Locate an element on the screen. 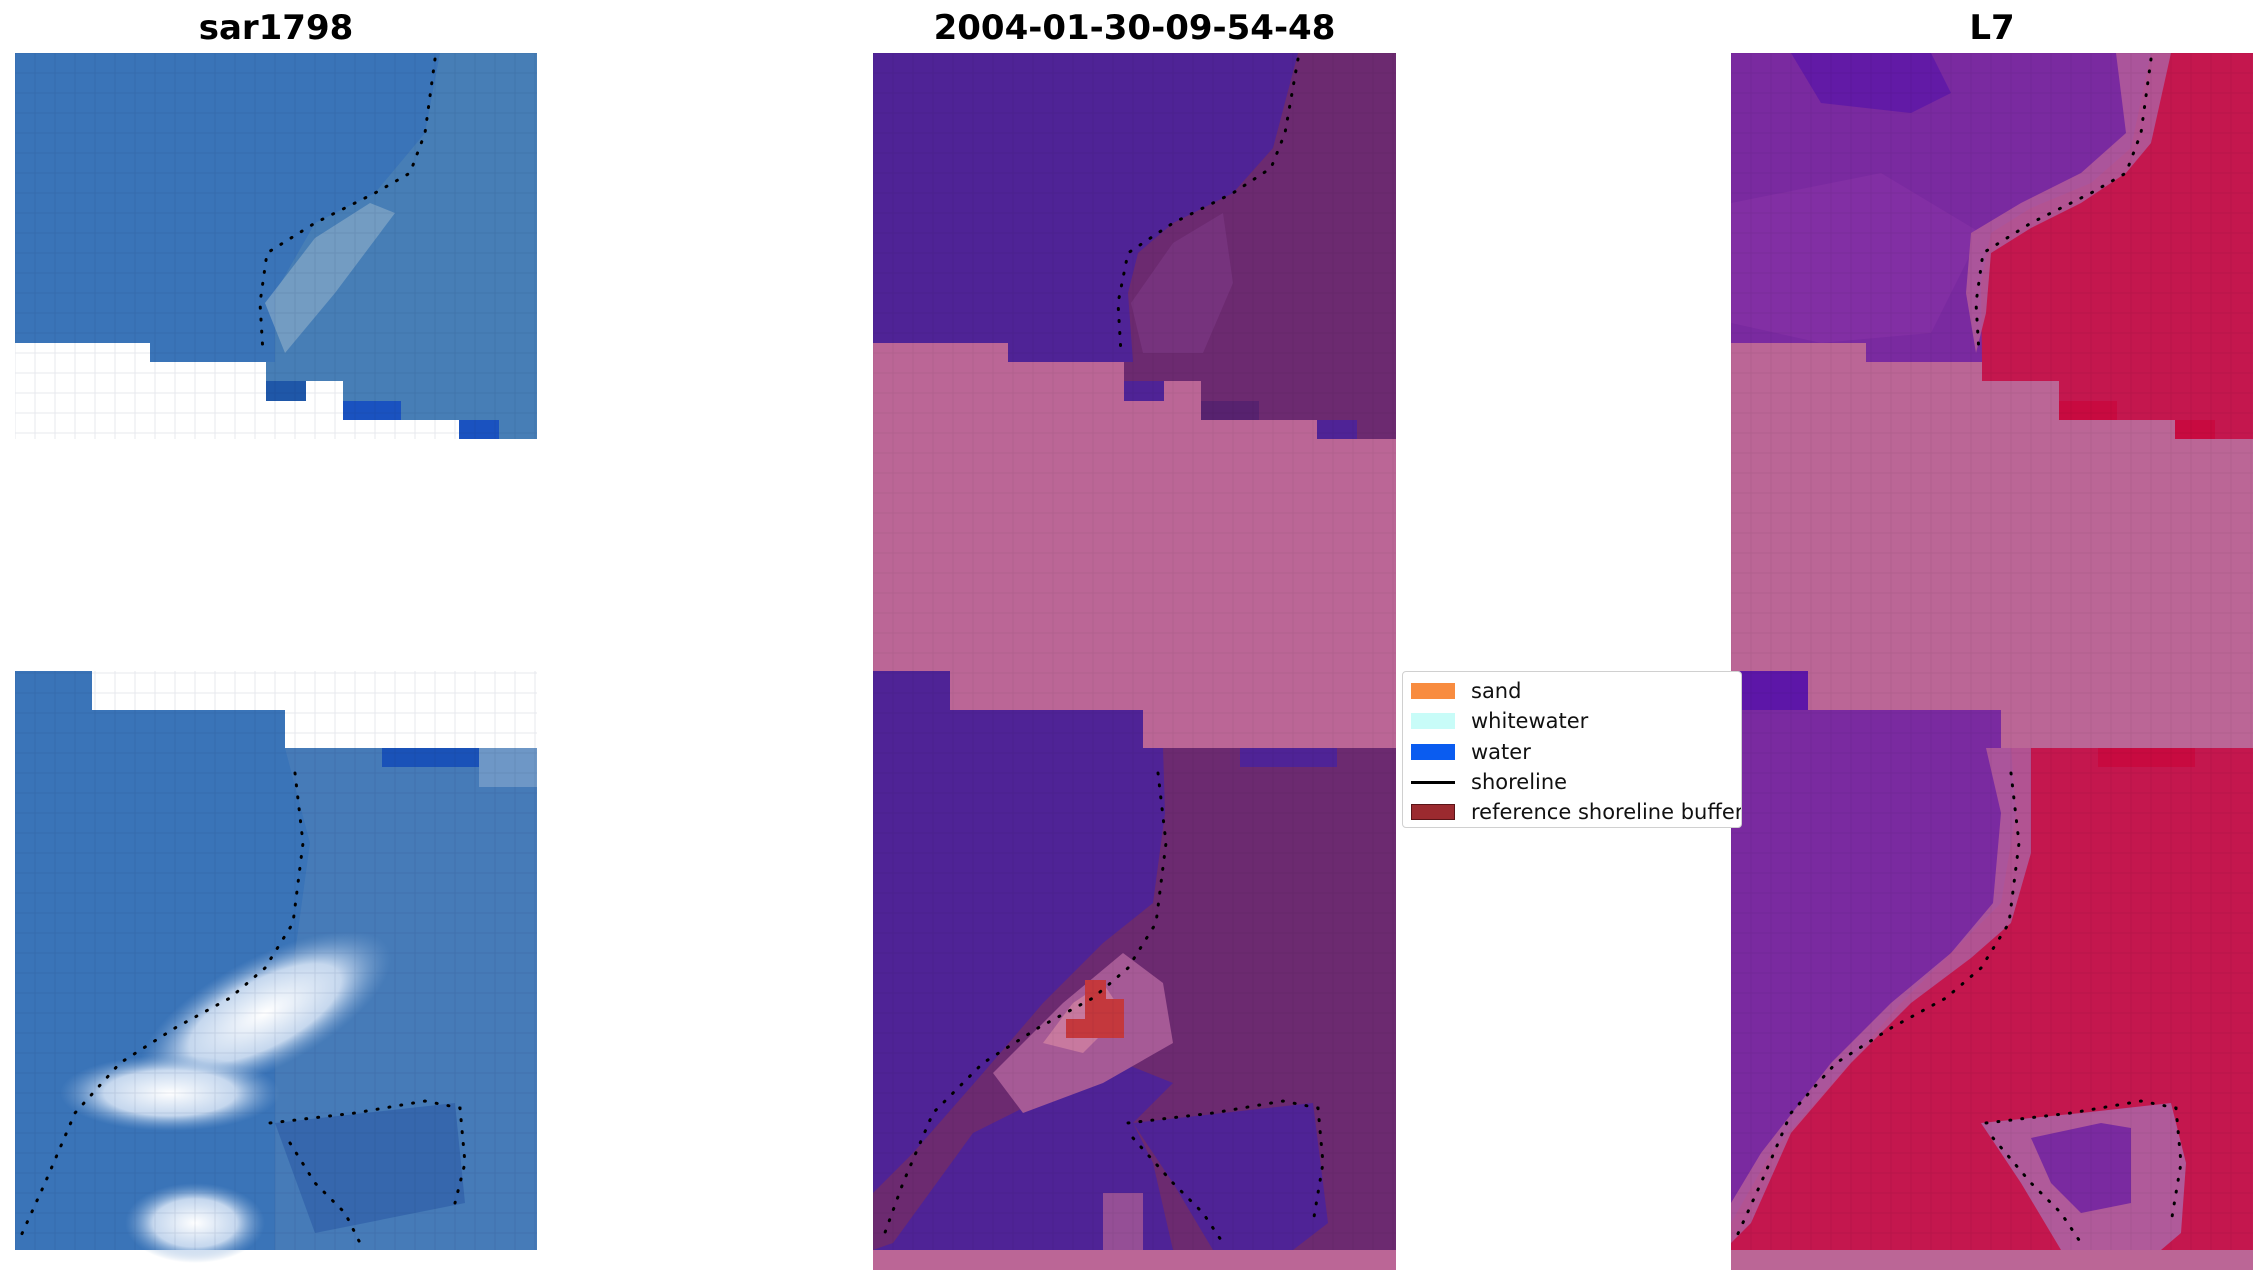  legend-label: shoreline is located at coordinates (1519, 782).